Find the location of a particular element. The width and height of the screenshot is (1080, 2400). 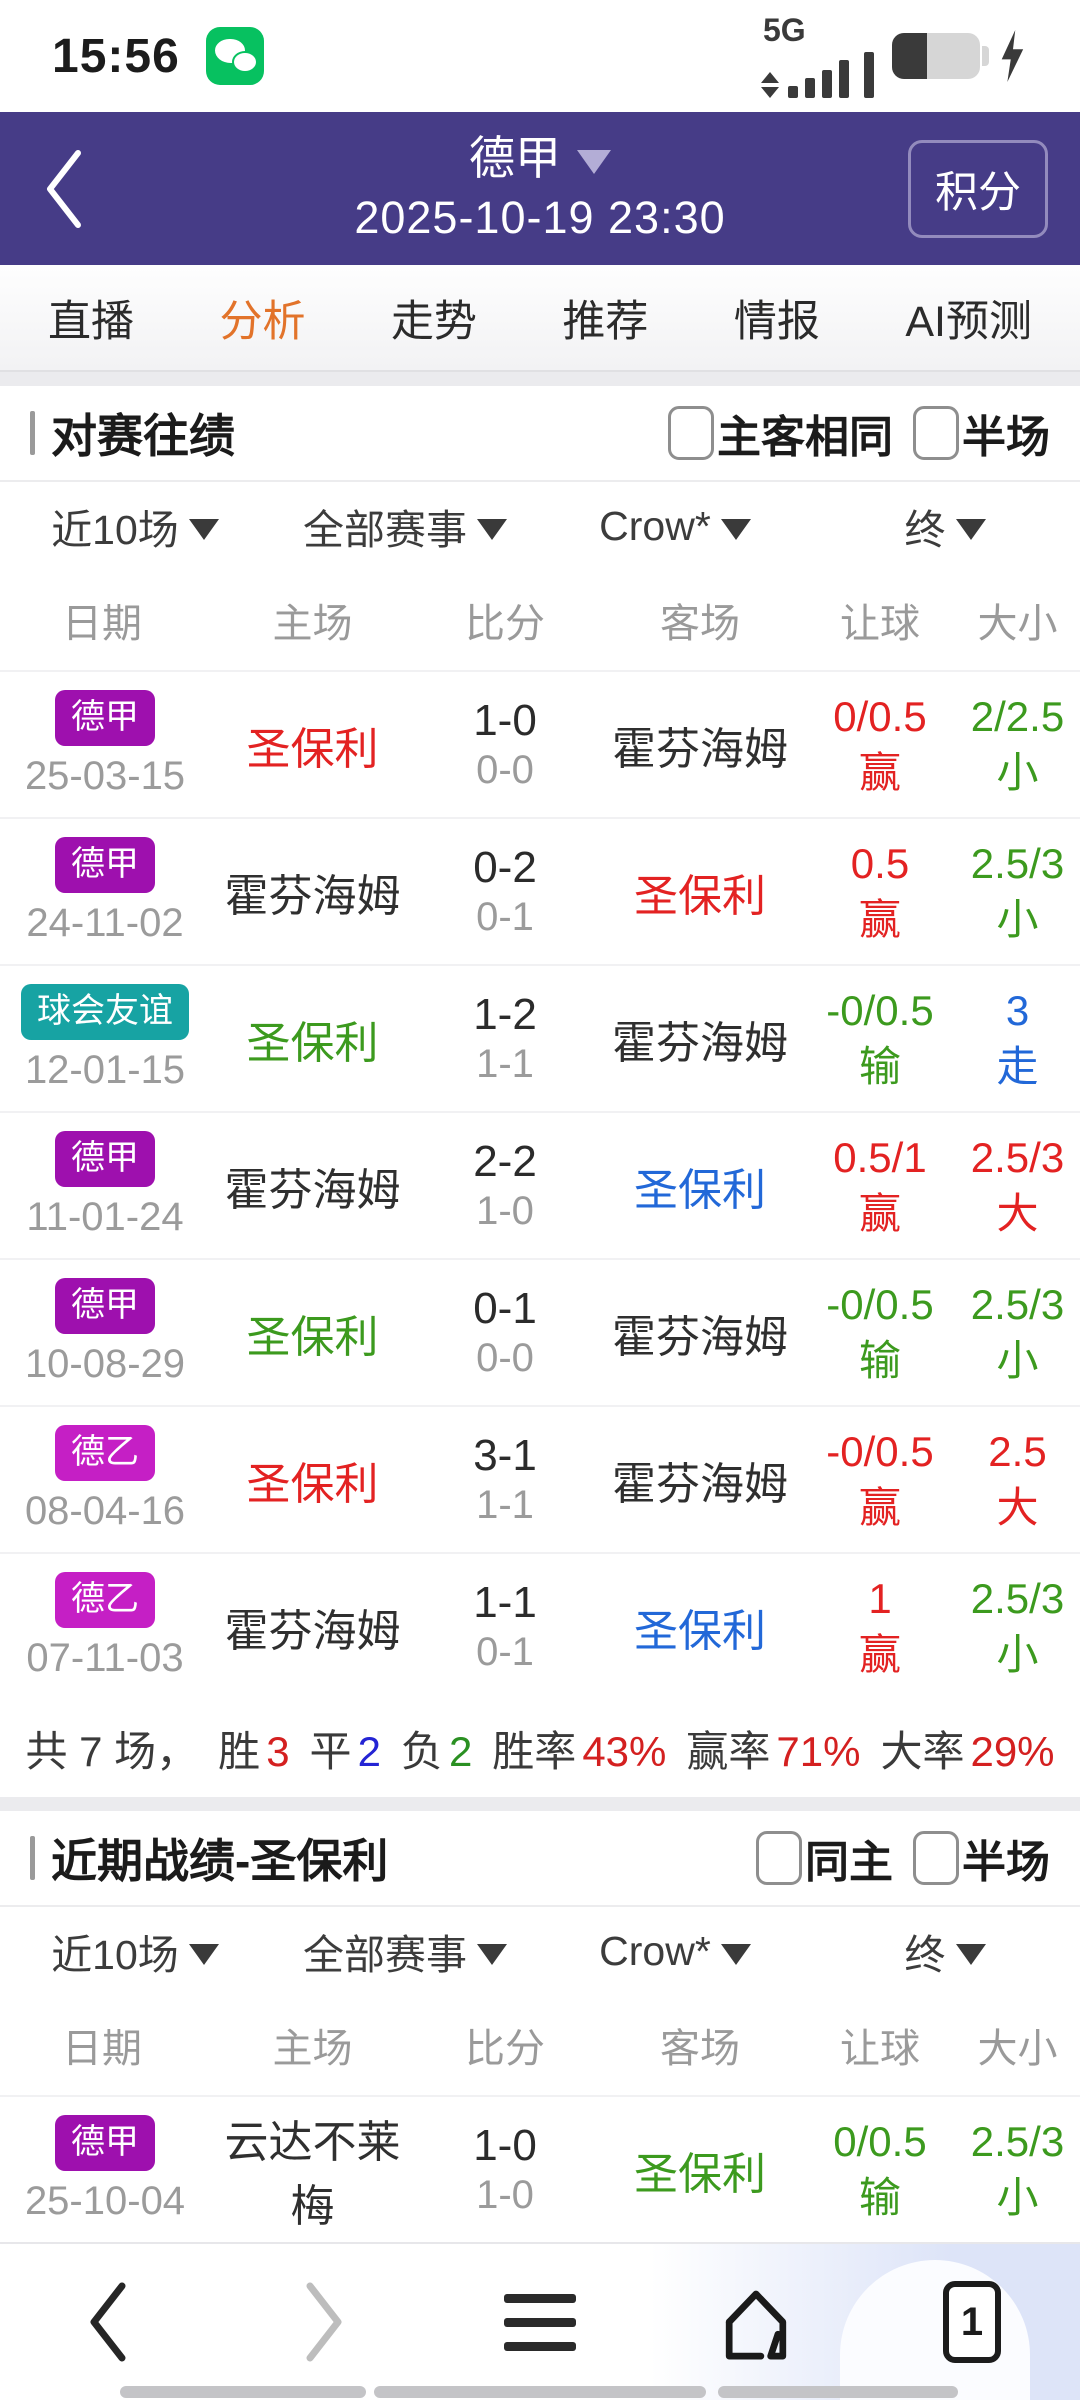

tab-count: 1 is located at coordinates (972, 2321).